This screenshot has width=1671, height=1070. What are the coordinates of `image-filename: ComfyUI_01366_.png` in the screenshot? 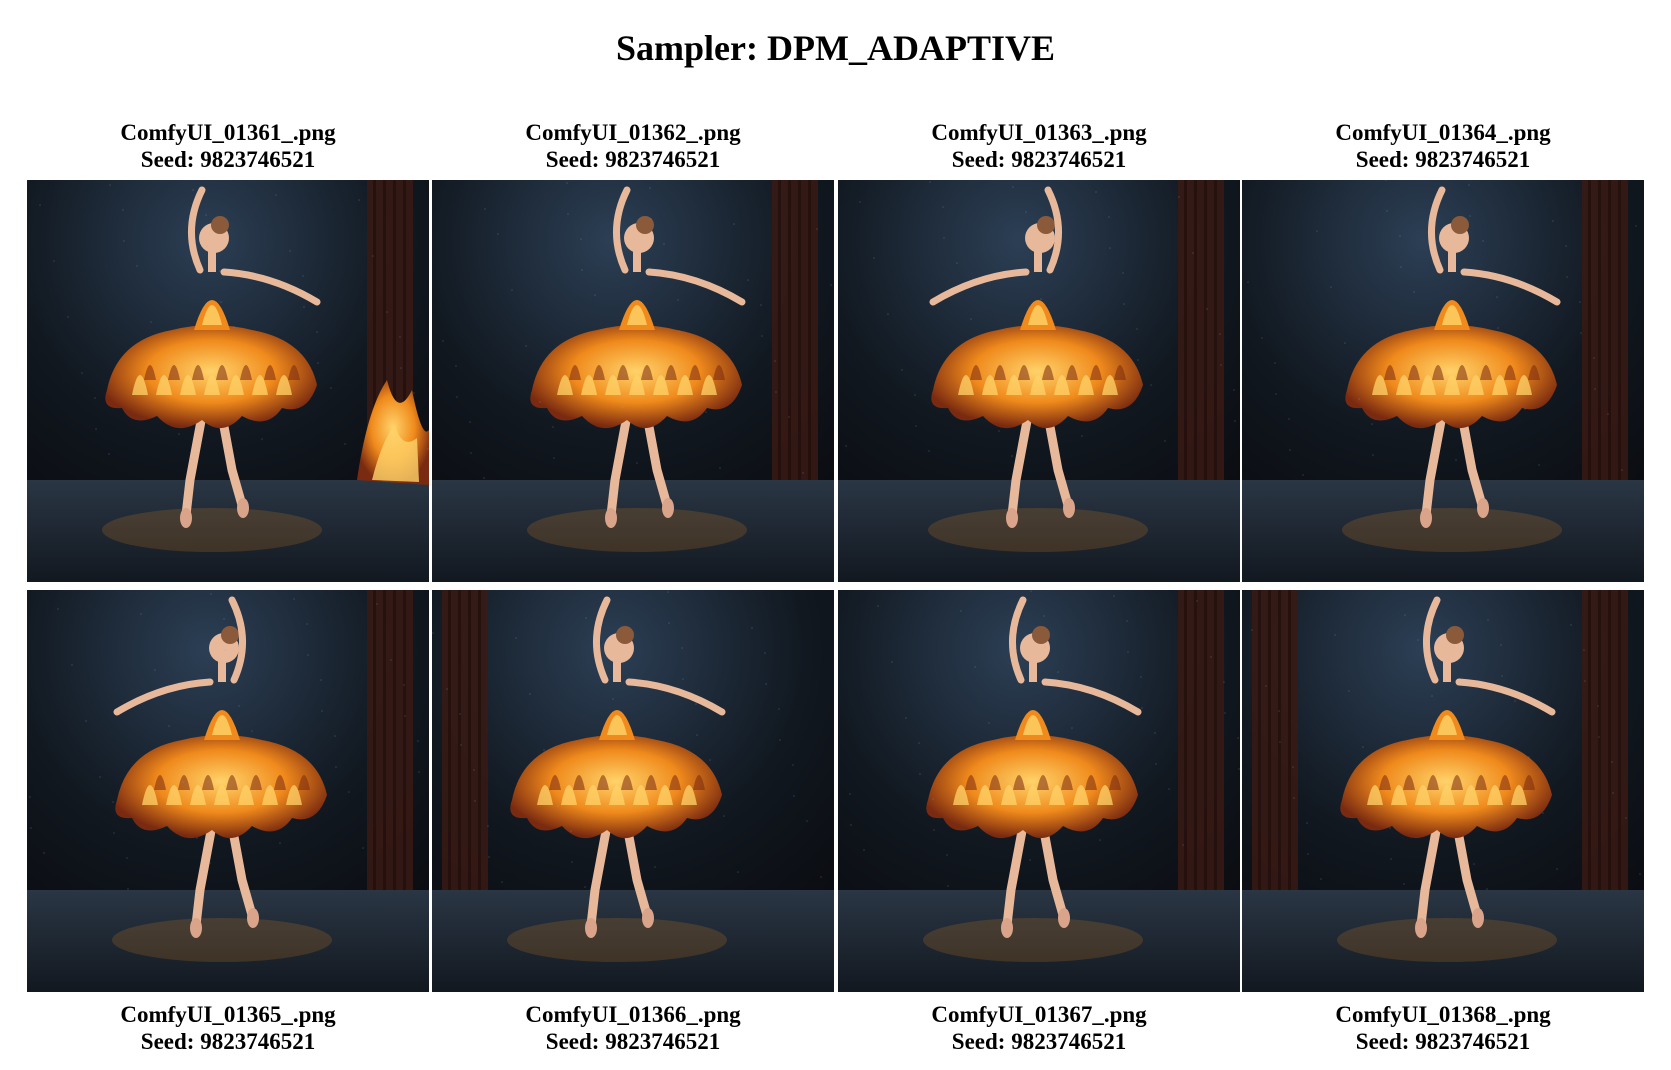 It's located at (633, 1014).